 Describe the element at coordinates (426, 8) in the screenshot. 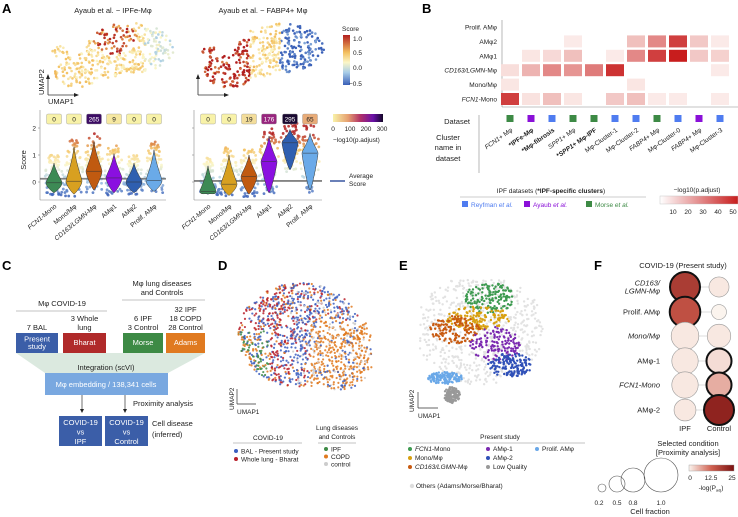

I see `panel-label-b: B` at that location.